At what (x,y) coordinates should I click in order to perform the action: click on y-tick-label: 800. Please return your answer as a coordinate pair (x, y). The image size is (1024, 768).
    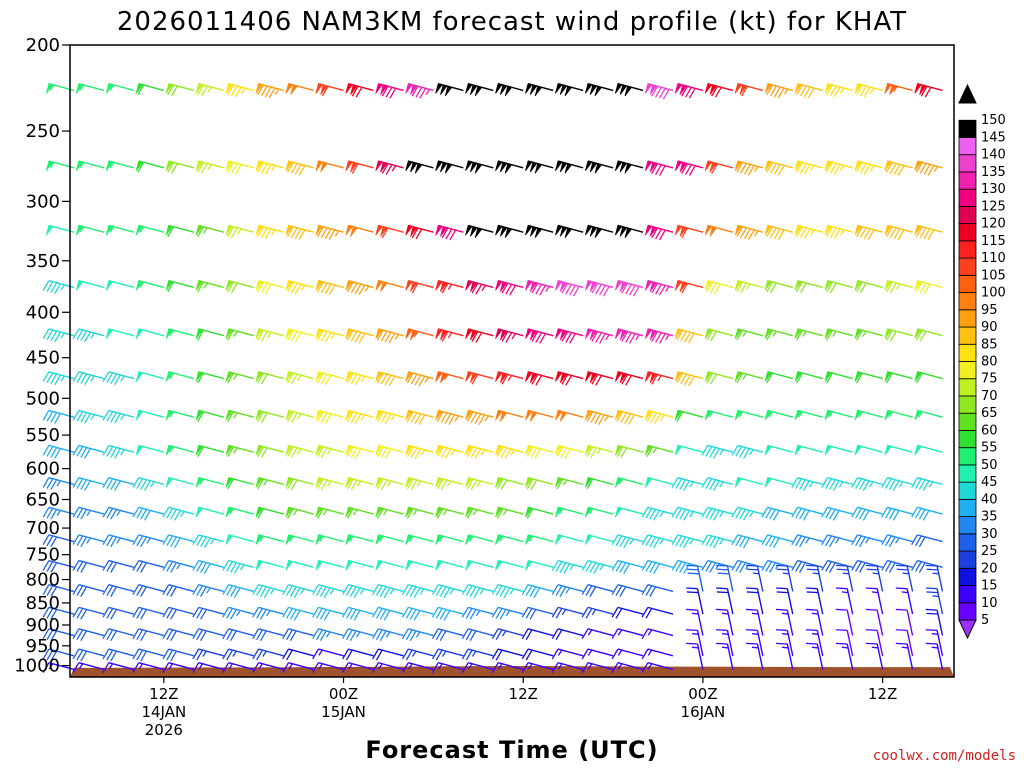
    Looking at the image, I should click on (43, 580).